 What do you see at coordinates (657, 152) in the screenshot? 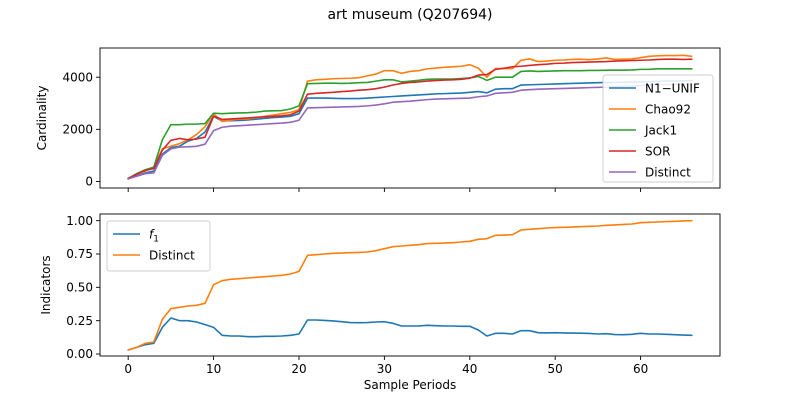
I see `legend-label: SOR` at bounding box center [657, 152].